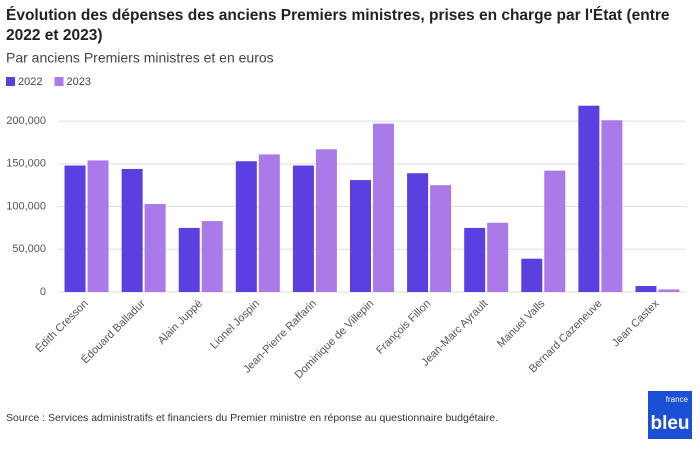 The width and height of the screenshot is (700, 455). Describe the element at coordinates (62, 326) in the screenshot. I see `x-tick-label: Édith Cresson` at that location.